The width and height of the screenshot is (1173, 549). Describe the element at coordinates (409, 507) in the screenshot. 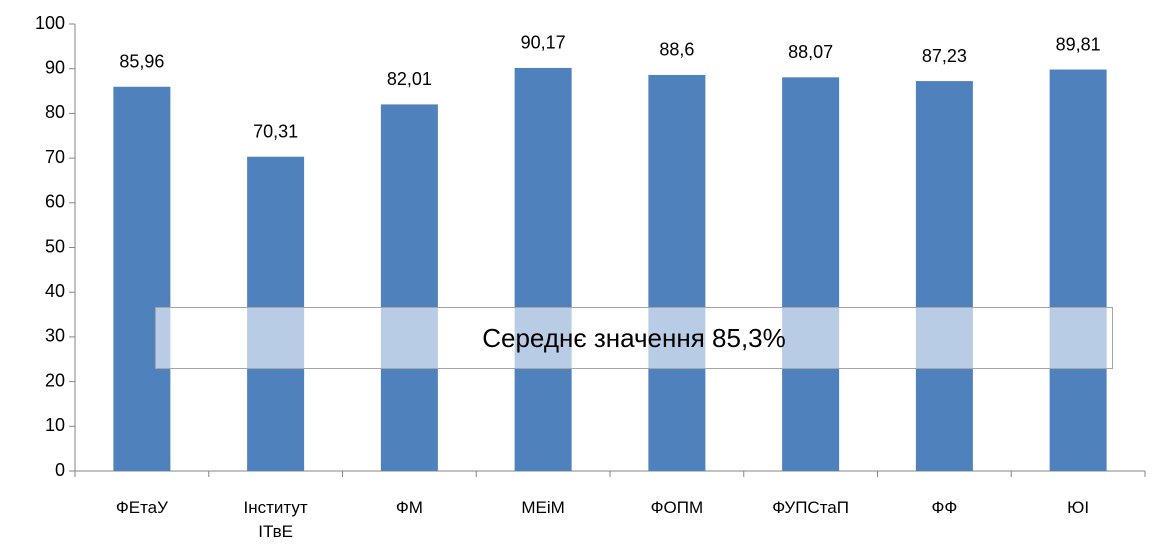

I see `x-tick-label: ФМ` at that location.